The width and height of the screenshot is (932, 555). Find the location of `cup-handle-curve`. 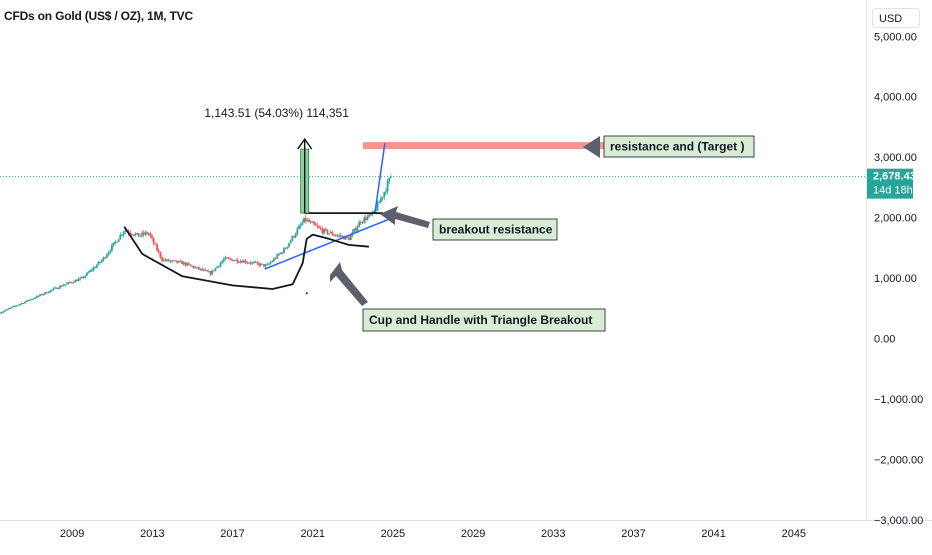

cup-handle-curve is located at coordinates (246, 258).